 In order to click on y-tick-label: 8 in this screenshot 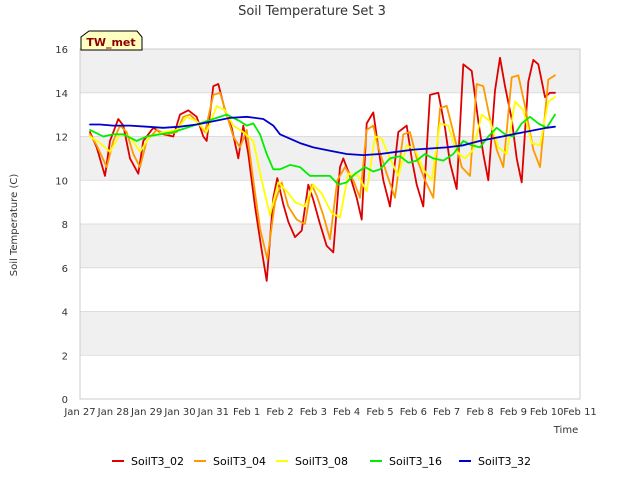, I will do `click(65, 225)`.